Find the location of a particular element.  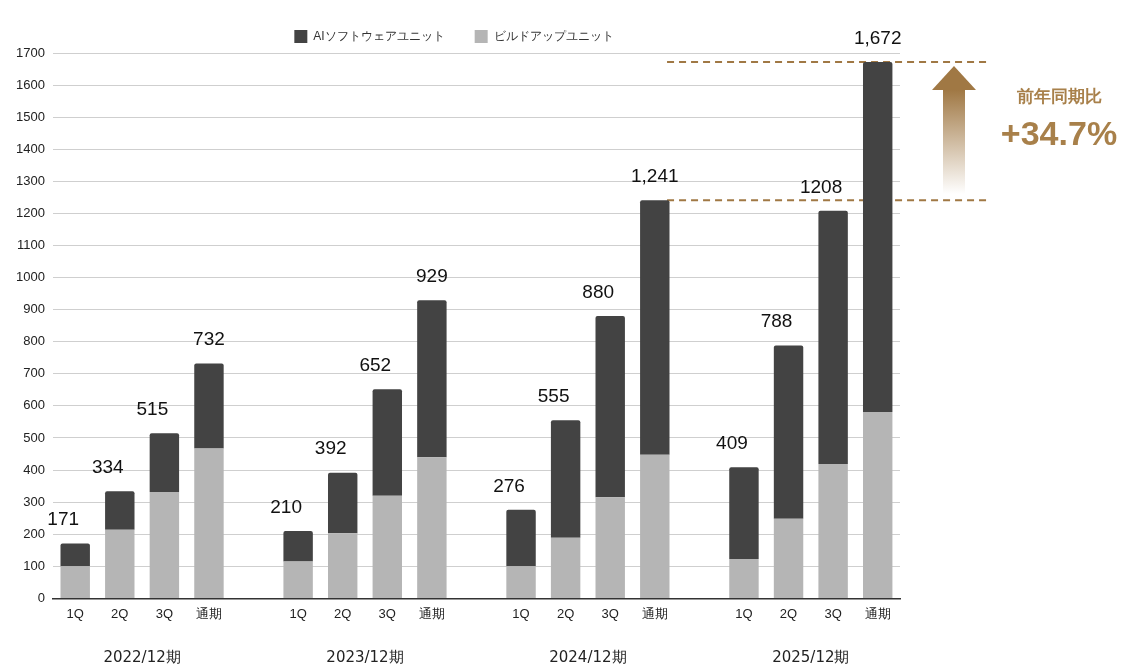

total-label: 1,241 is located at coordinates (655, 175).